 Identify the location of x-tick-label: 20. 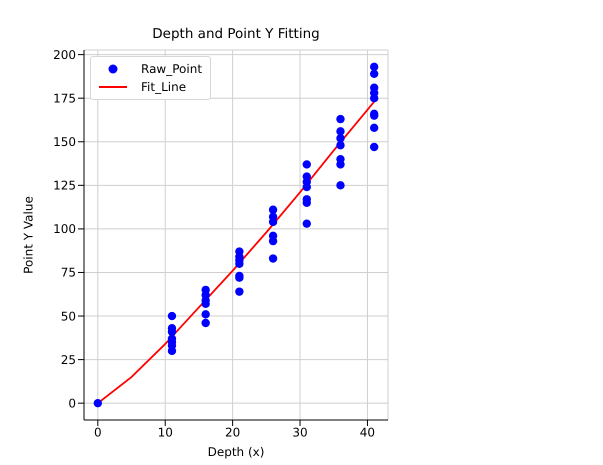
(232, 433).